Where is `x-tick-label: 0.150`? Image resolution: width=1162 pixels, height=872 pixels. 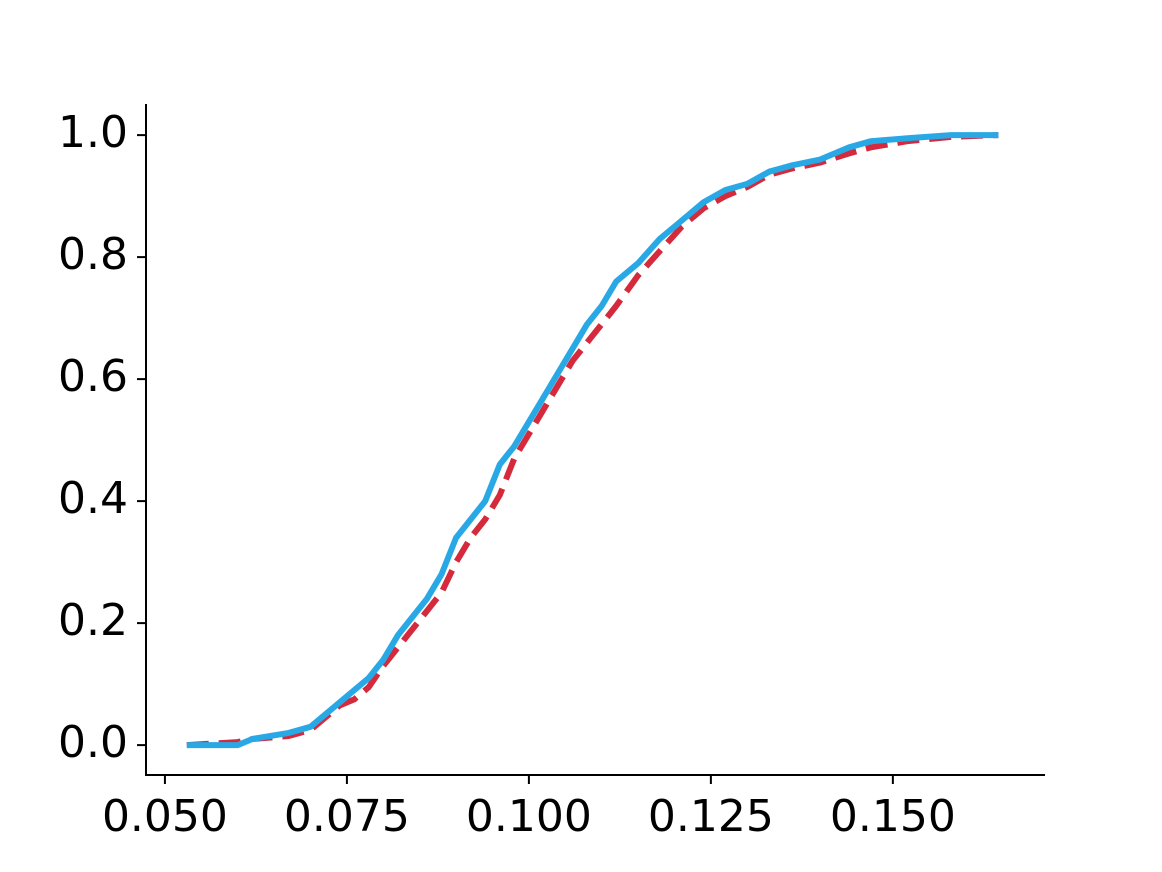
x-tick-label: 0.150 is located at coordinates (893, 816).